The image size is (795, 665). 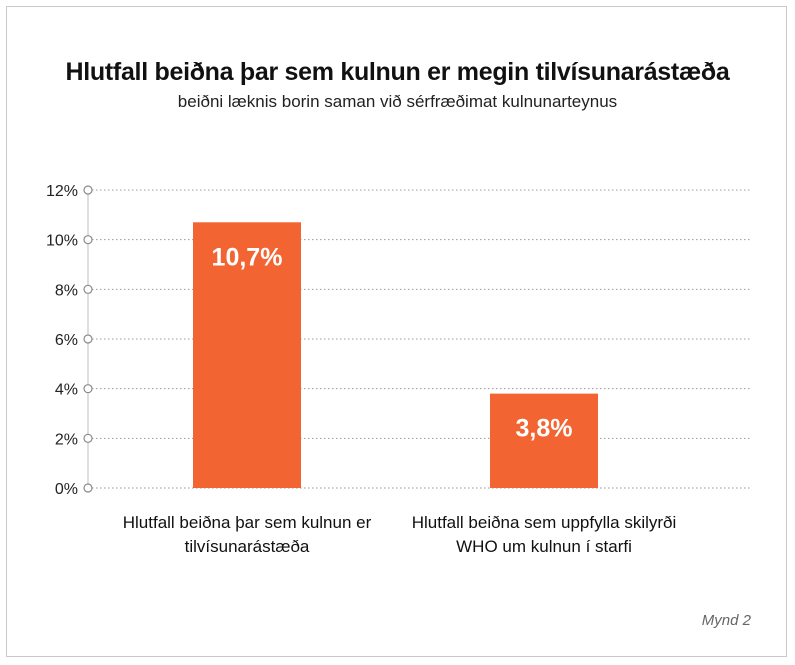 What do you see at coordinates (66, 340) in the screenshot?
I see `y-tick-label: 6%` at bounding box center [66, 340].